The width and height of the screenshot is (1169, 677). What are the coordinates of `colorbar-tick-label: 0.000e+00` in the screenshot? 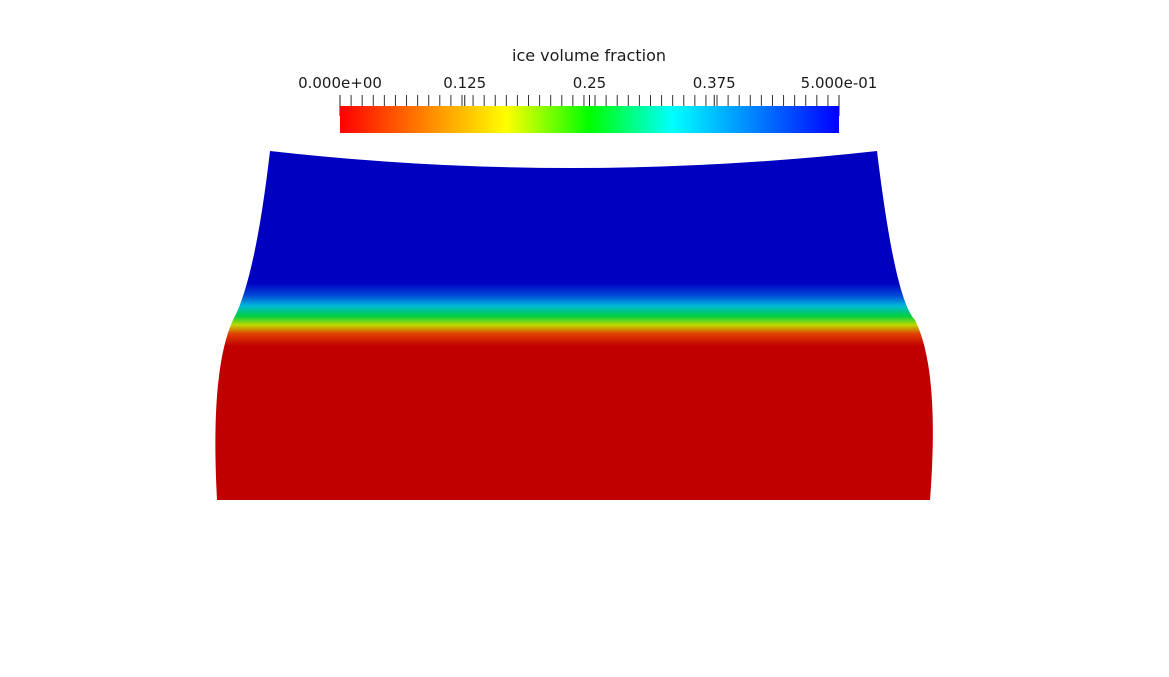 It's located at (340, 83).